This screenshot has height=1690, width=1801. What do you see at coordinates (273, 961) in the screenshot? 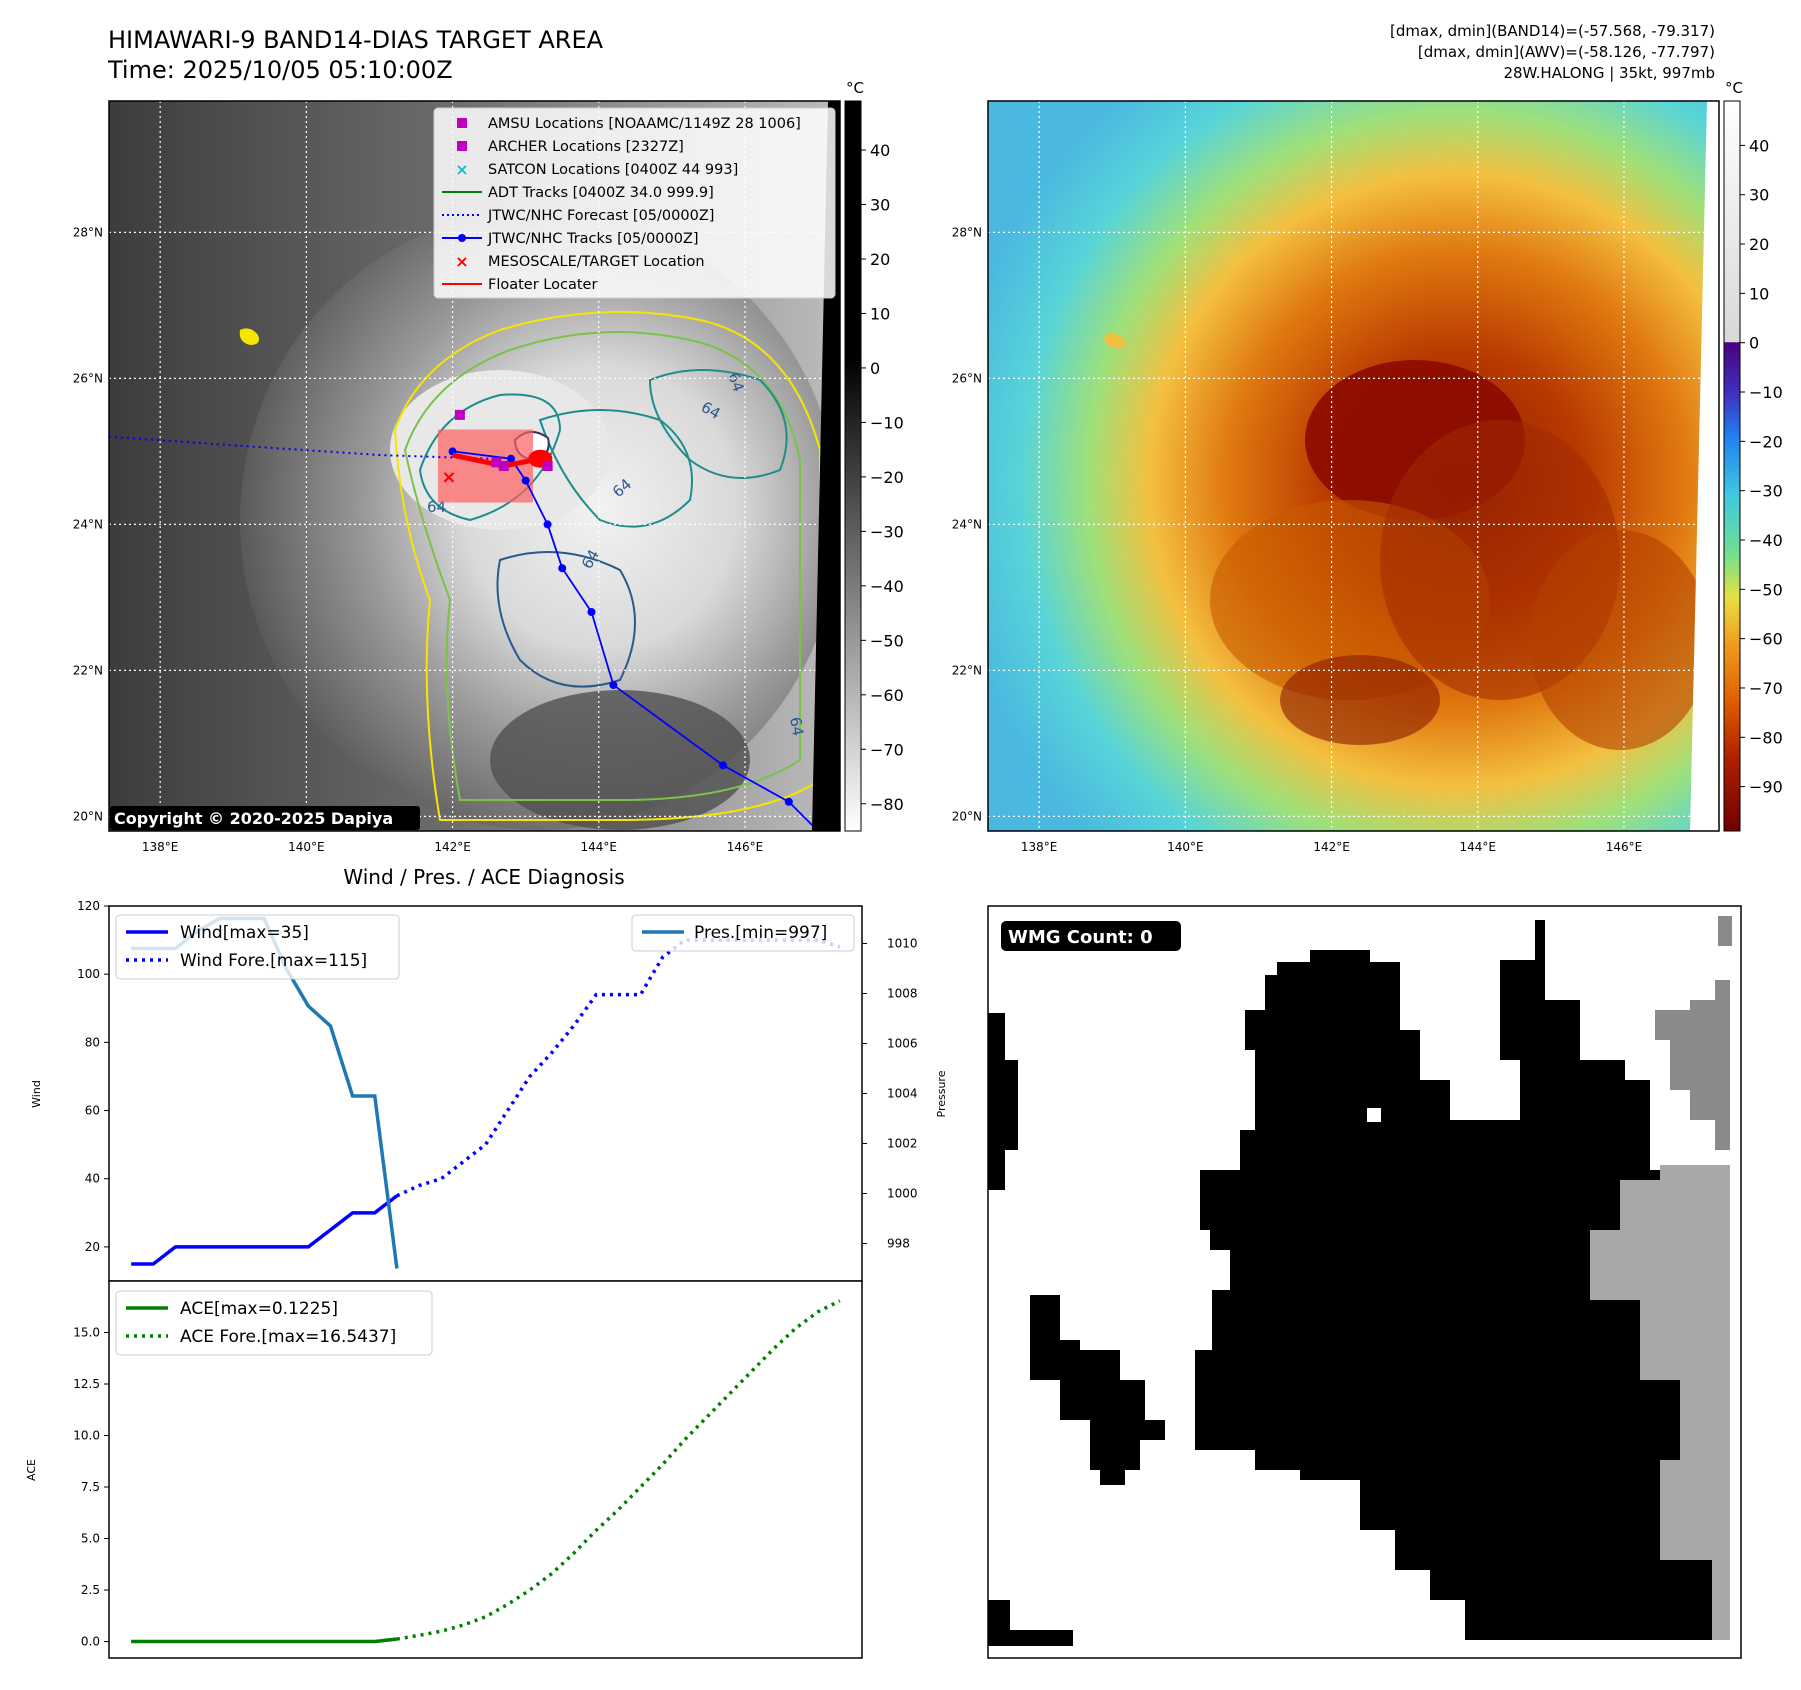
I see `legend-wind-fore-label: Wind Fore.[max=115]` at bounding box center [273, 961].